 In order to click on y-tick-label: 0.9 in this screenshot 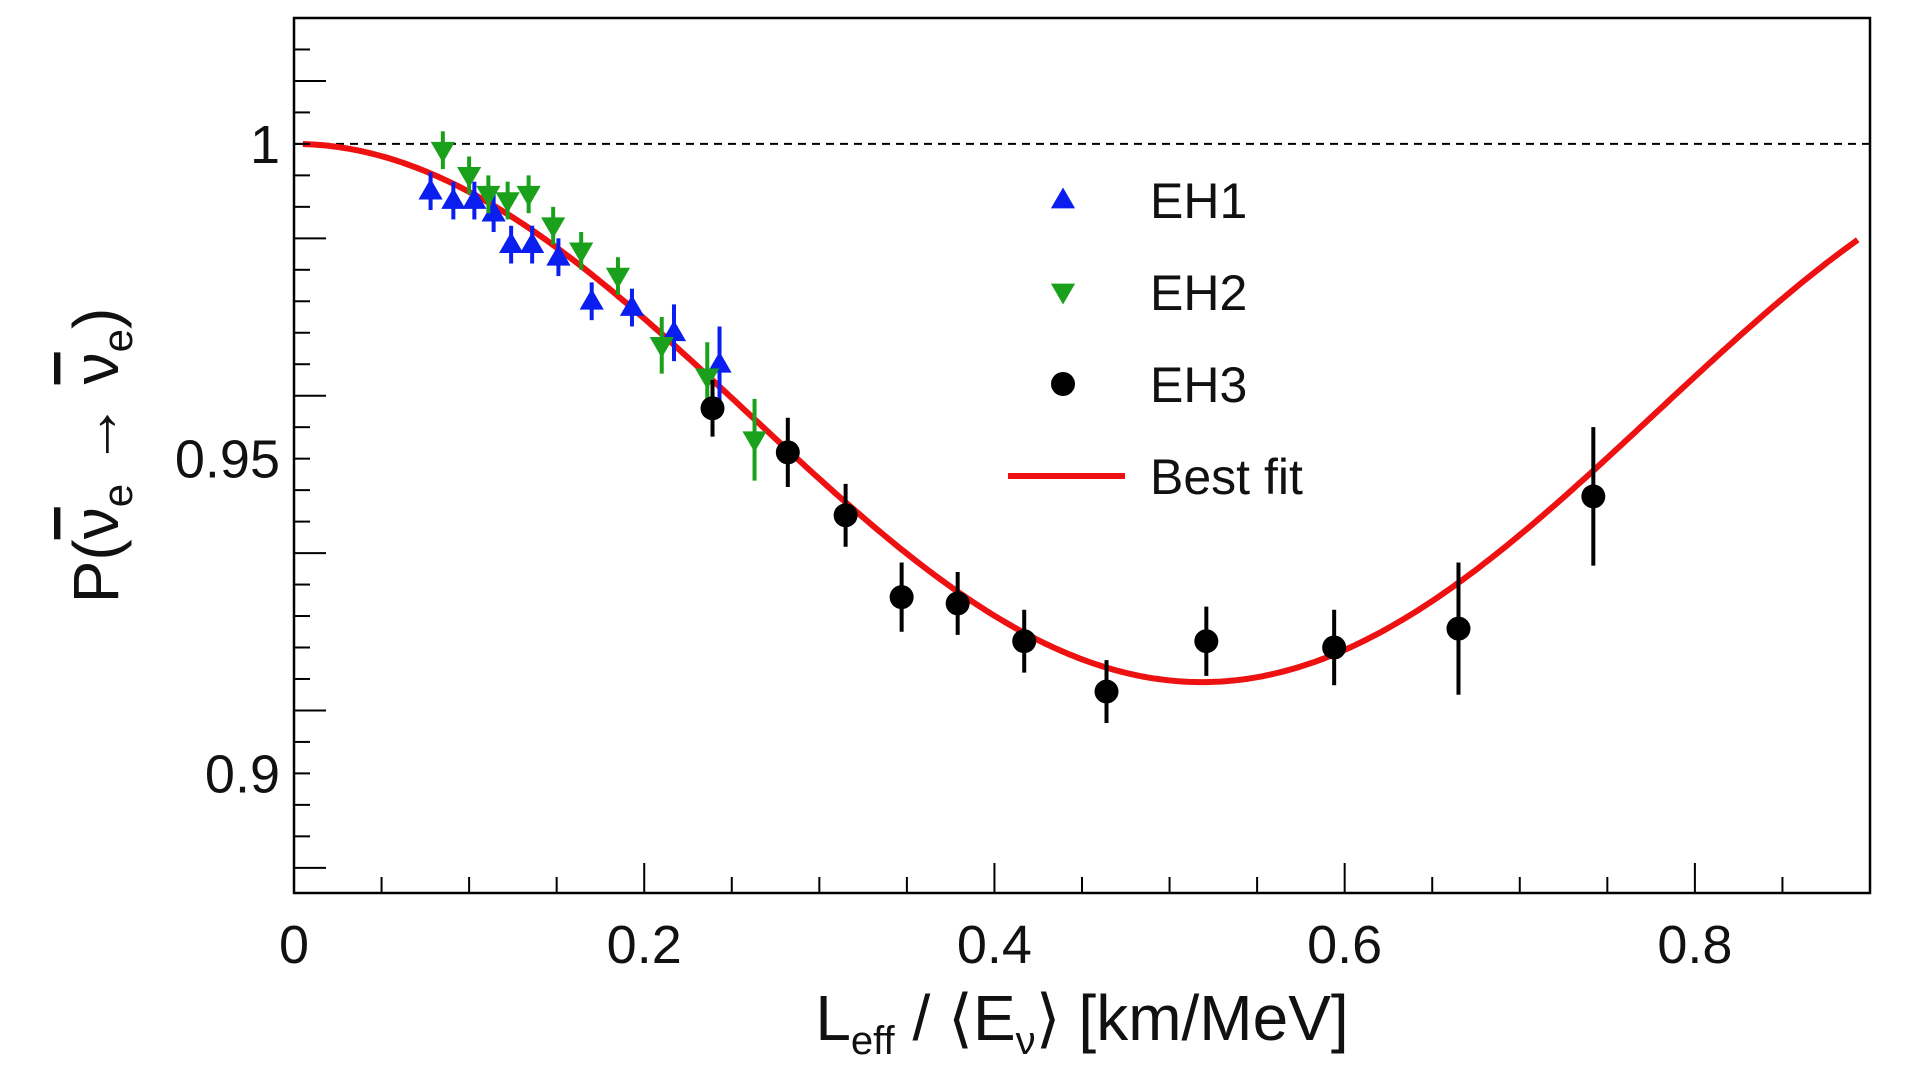, I will do `click(242, 774)`.